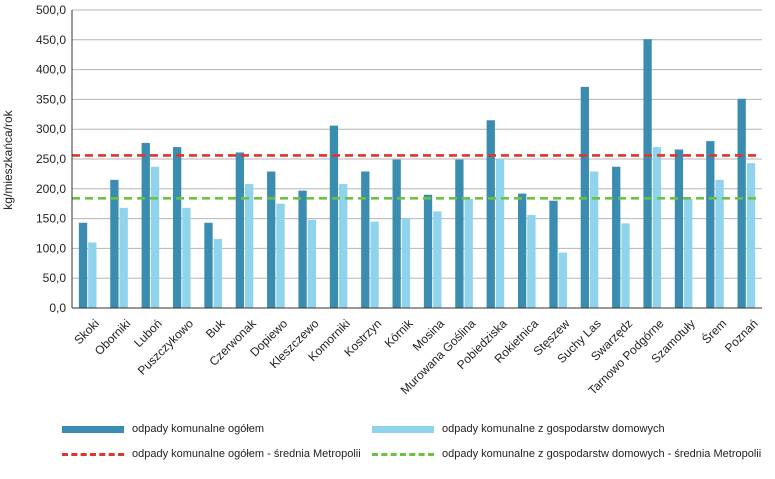 This screenshot has width=775, height=479. What do you see at coordinates (51, 129) in the screenshot?
I see `y-tick-label: 300,0` at bounding box center [51, 129].